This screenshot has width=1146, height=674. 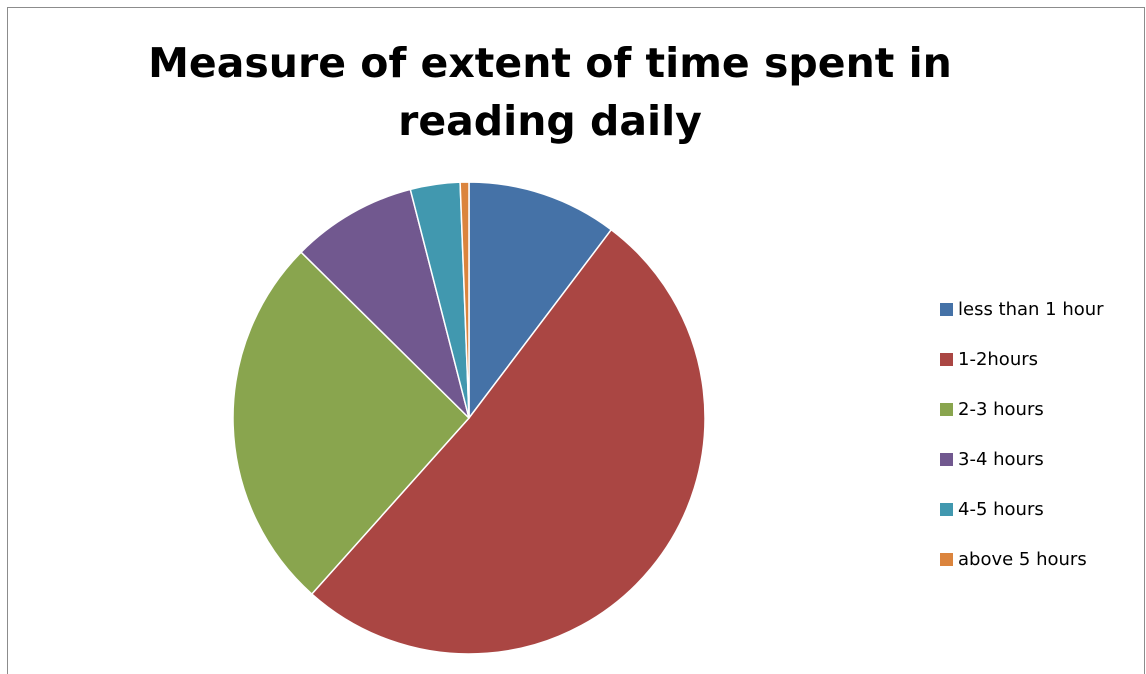 I want to click on legend-label: less than 1 hour, so click(x=1031, y=309).